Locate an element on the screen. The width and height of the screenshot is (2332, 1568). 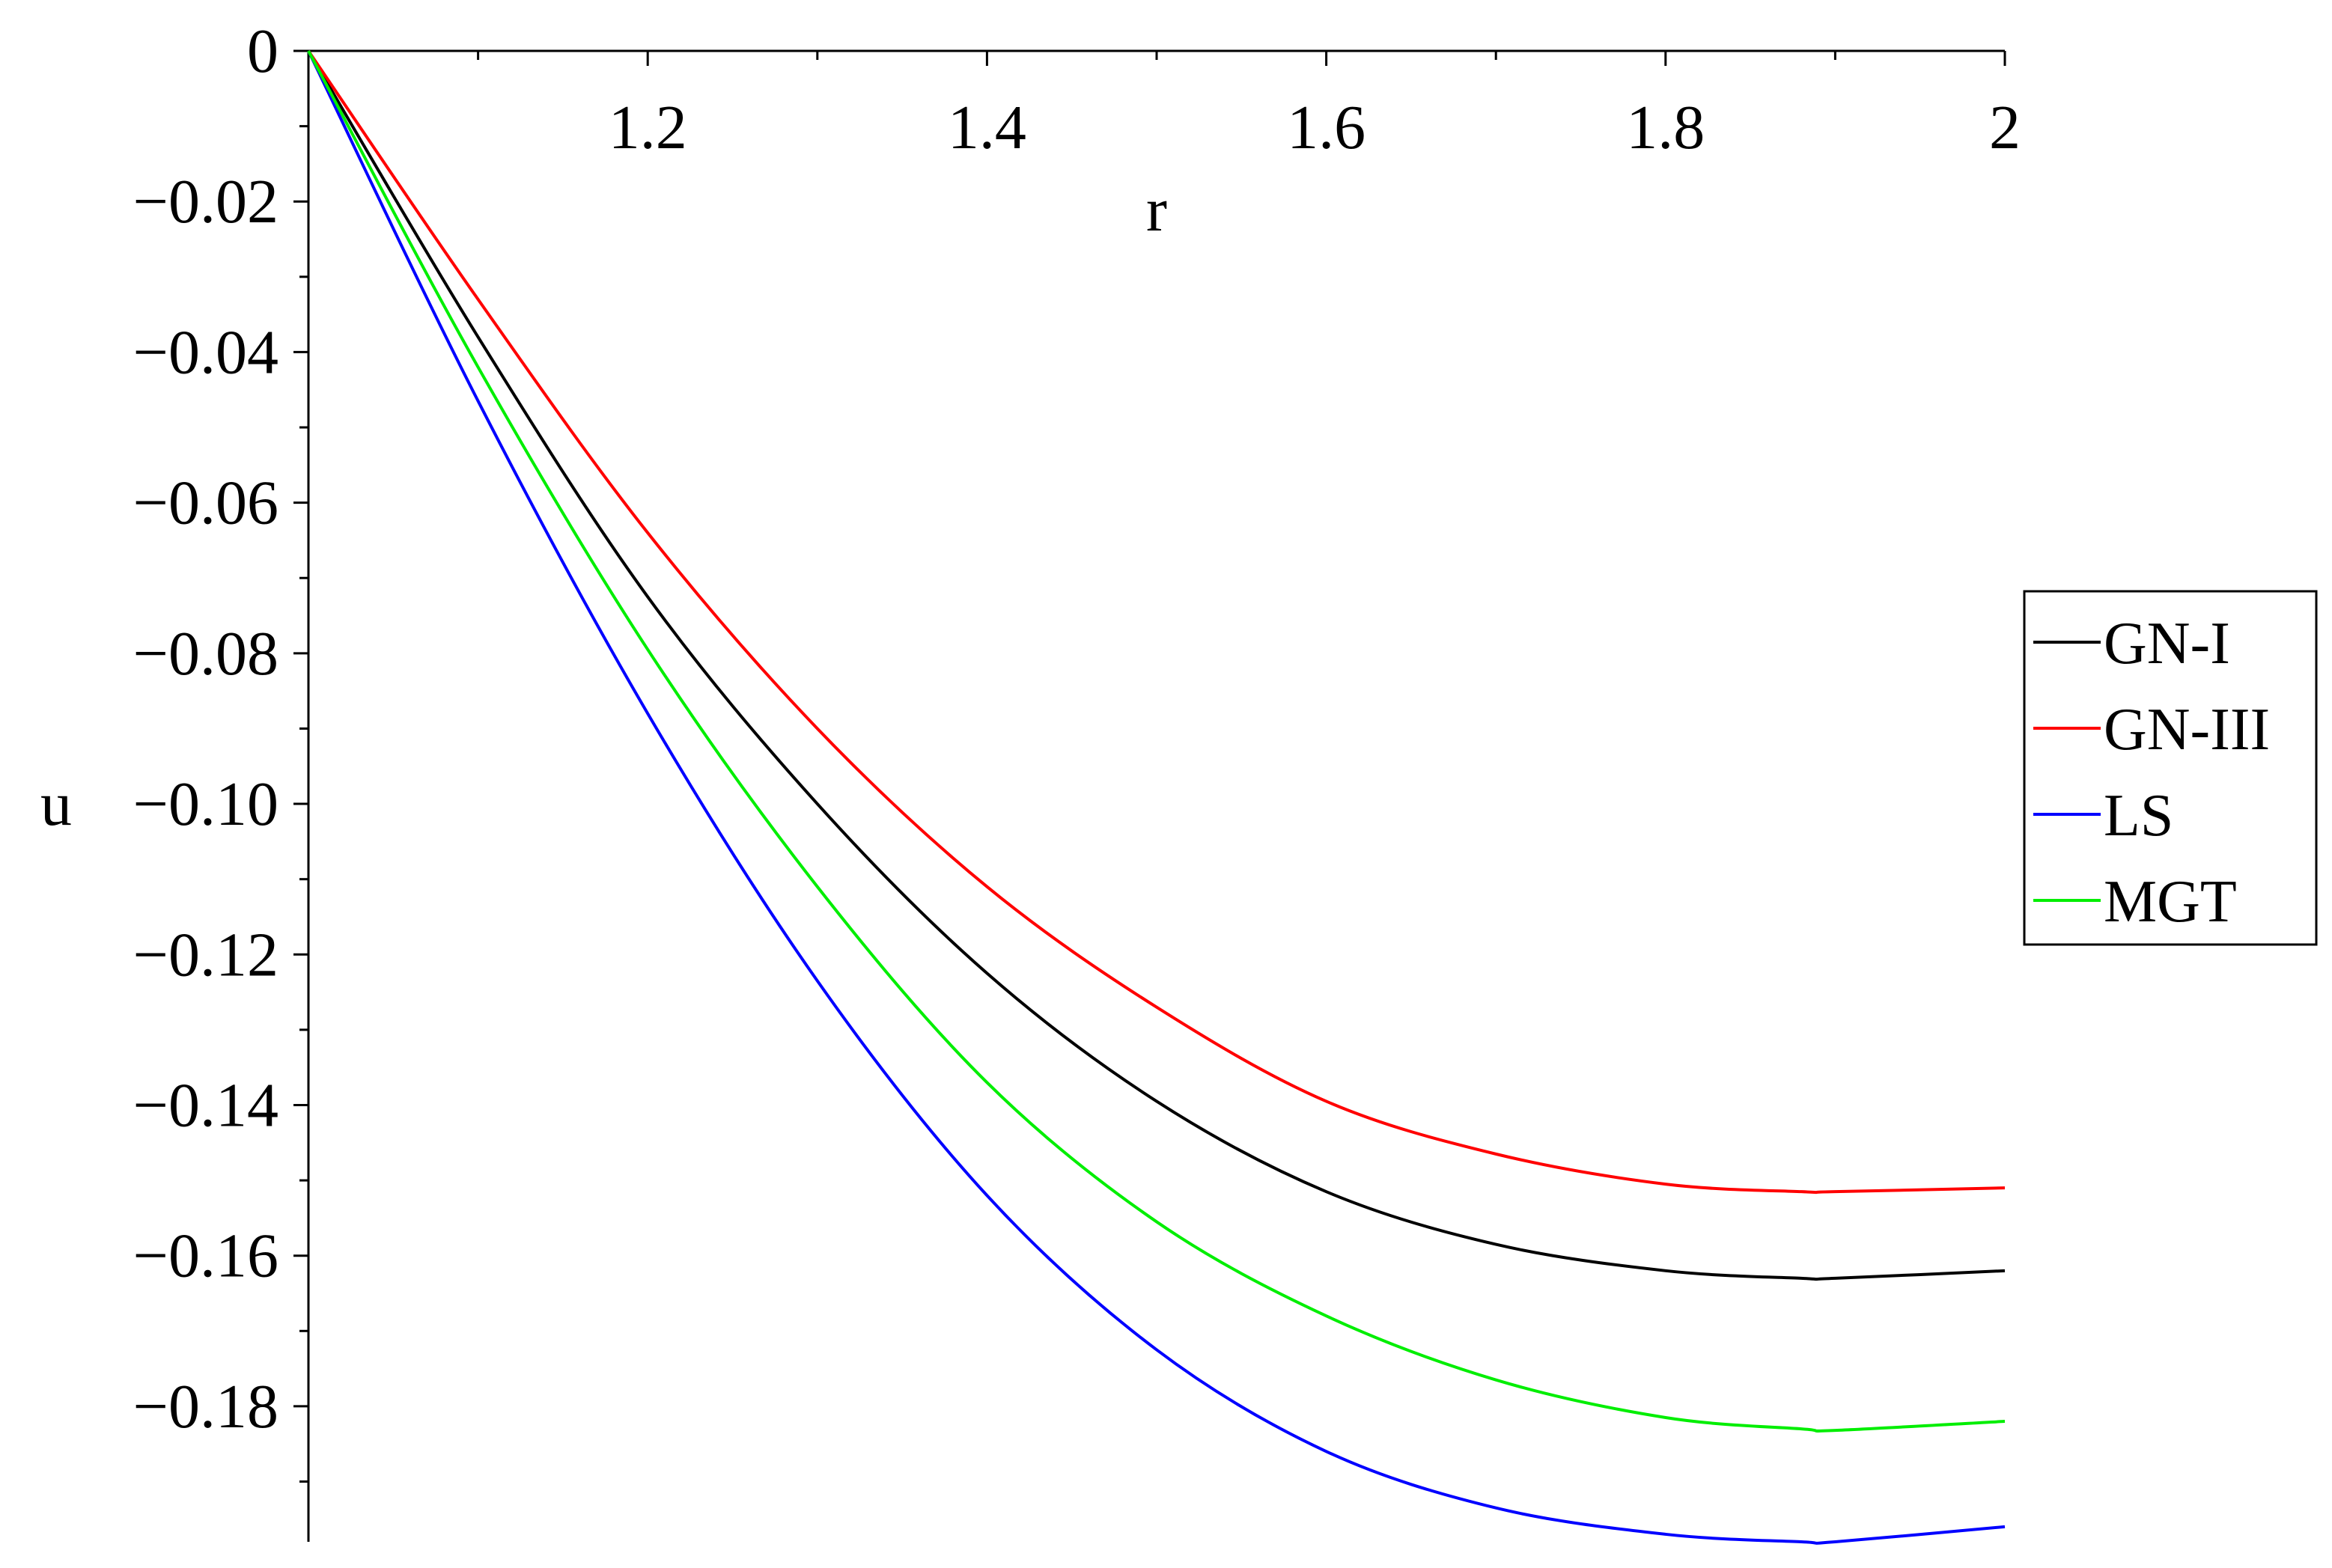
legend-label: GN-I is located at coordinates (2167, 644).